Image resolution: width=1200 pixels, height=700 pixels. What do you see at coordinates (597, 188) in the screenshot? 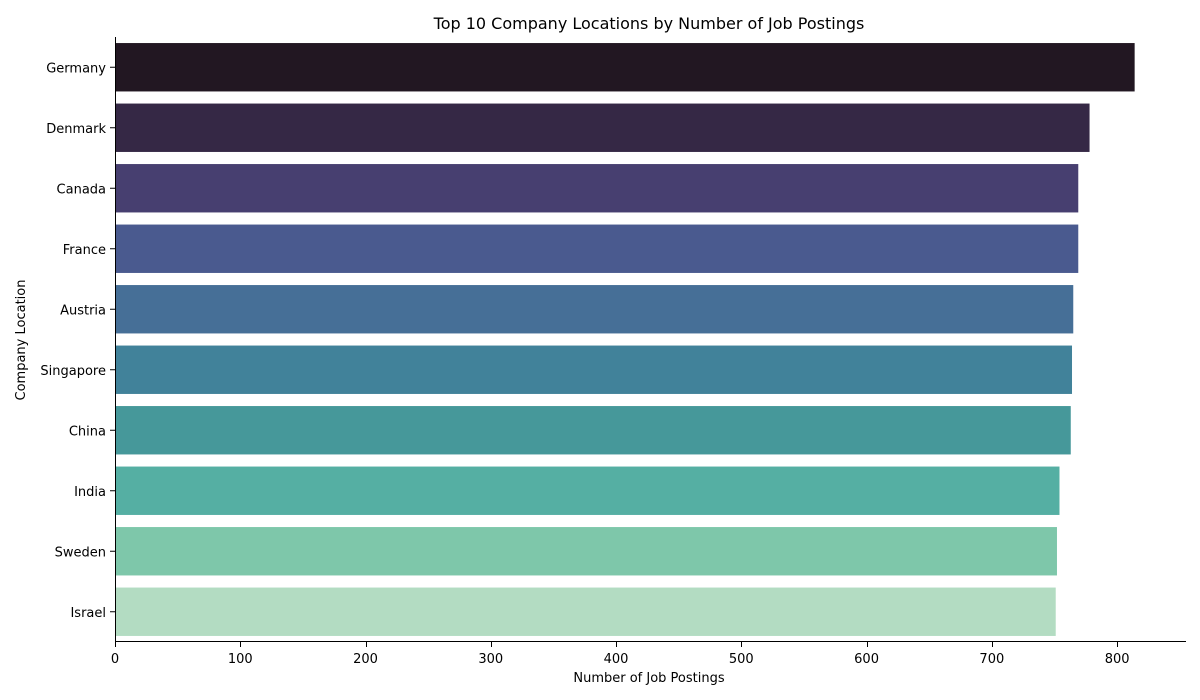
I see `bar-canada` at bounding box center [597, 188].